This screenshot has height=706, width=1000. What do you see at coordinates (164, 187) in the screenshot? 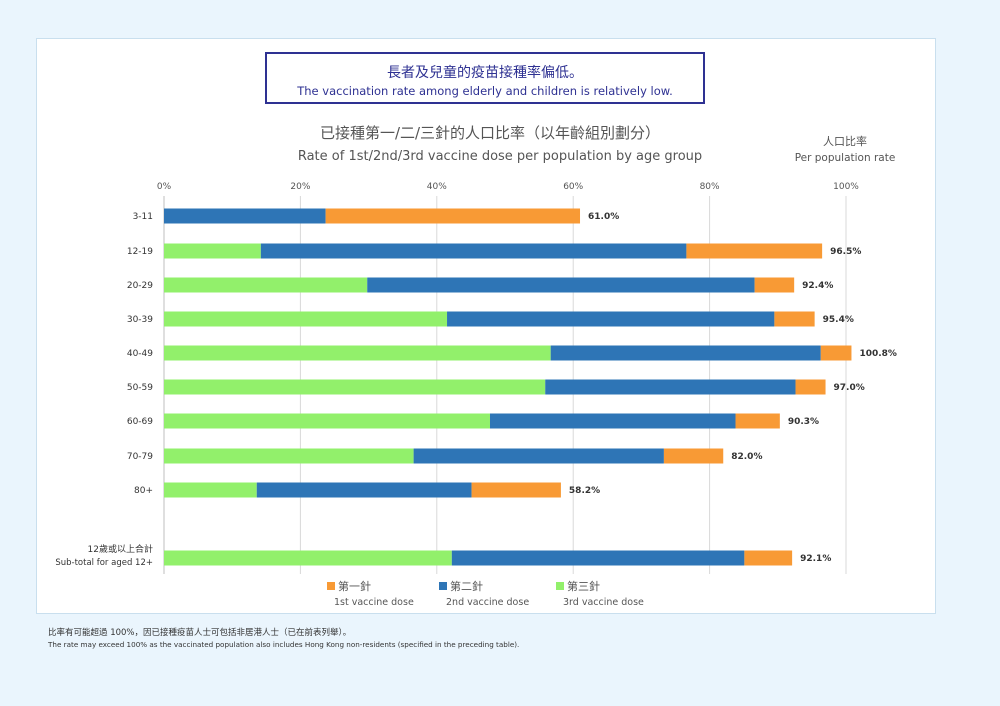
I see `x-tick-label: 0%` at bounding box center [164, 187].